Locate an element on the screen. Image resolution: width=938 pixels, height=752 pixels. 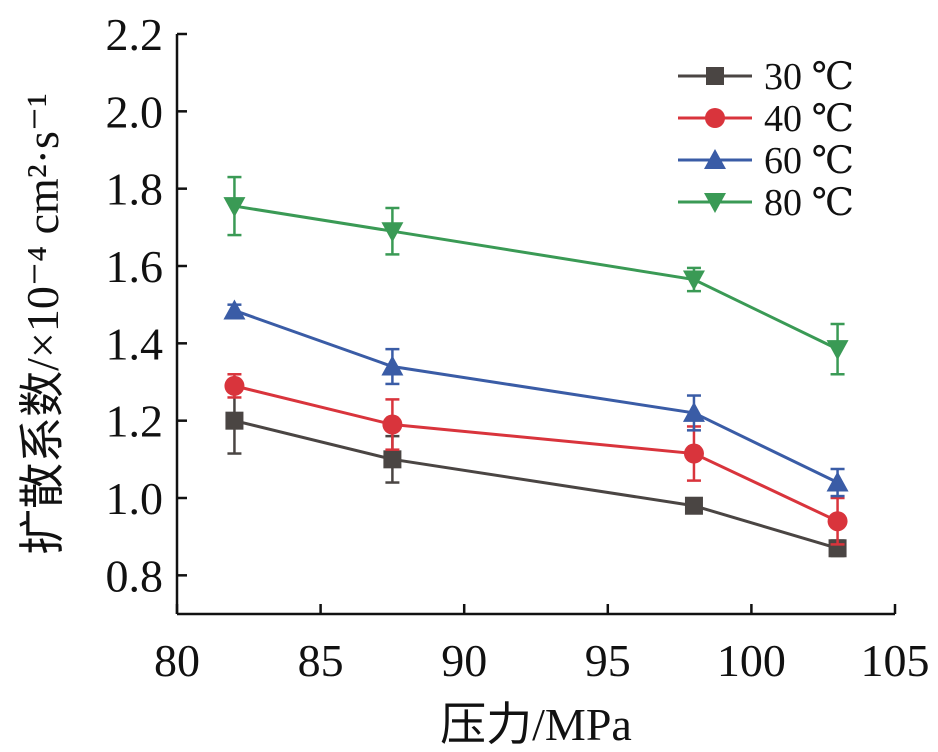
x-tick-label: 80 is located at coordinates (177, 660).